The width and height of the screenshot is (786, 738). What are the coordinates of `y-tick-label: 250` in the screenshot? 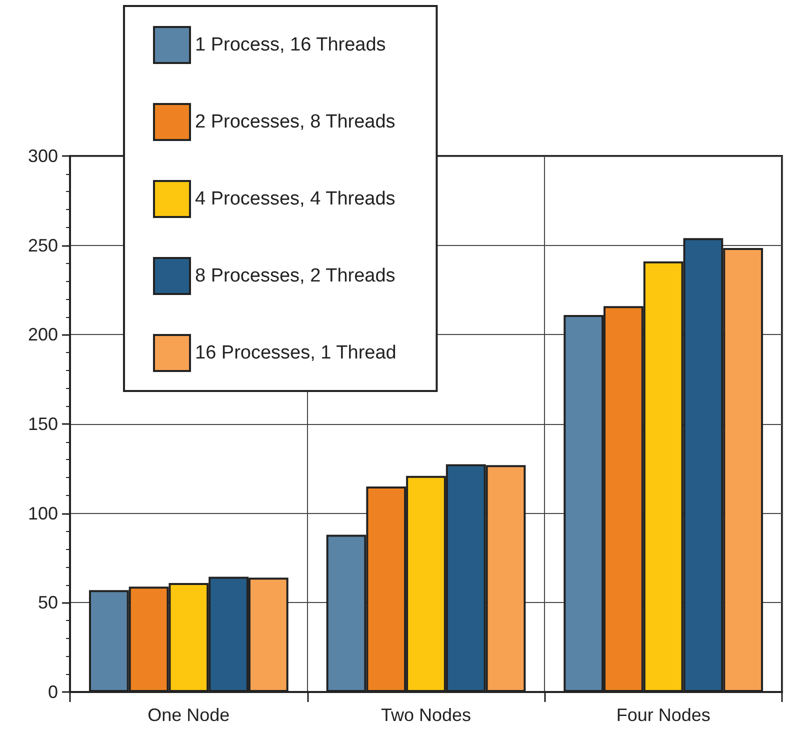 It's located at (43, 245).